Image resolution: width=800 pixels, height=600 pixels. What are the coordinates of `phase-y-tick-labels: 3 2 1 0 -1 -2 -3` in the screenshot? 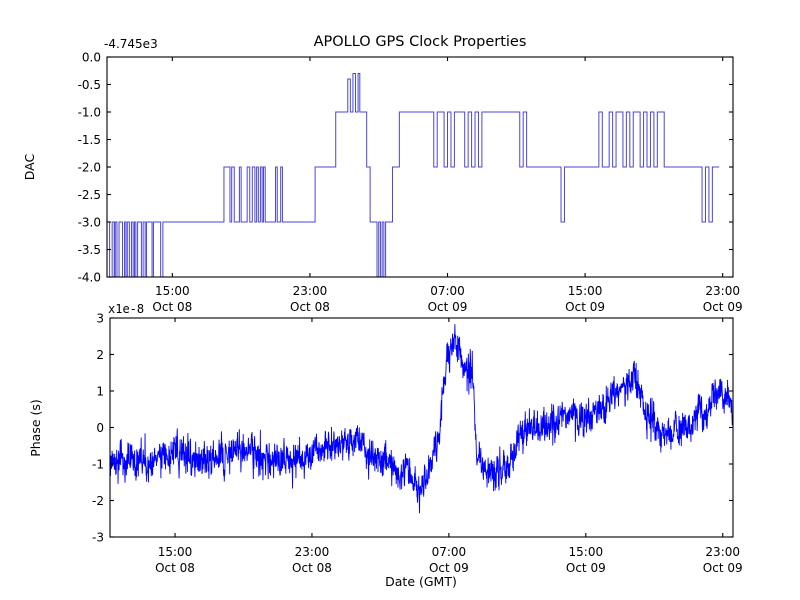 It's located at (98, 427).